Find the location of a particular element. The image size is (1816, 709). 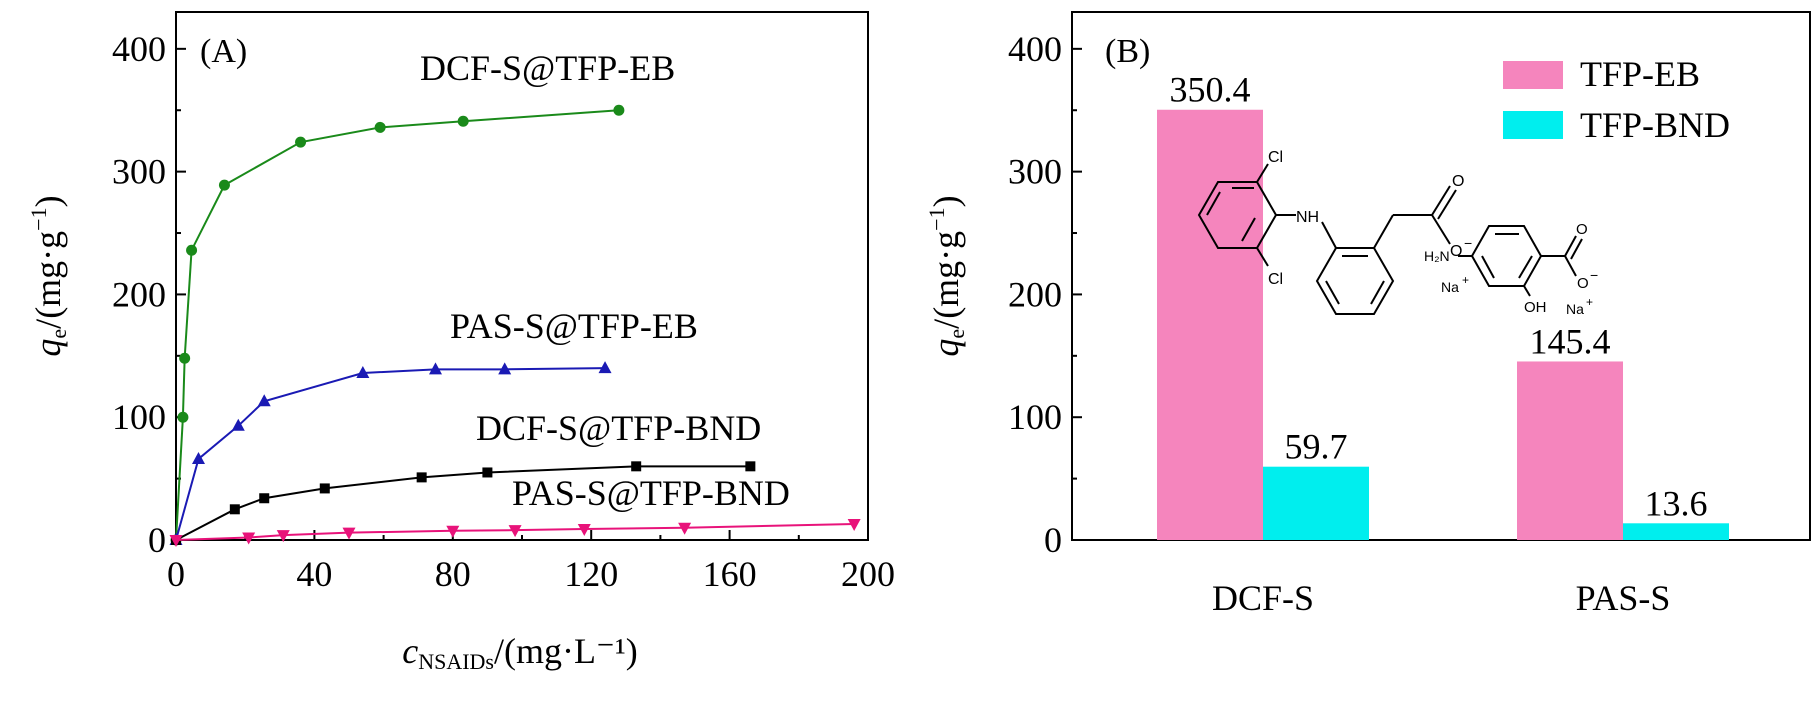

bar-value-label: 59.7 is located at coordinates (1316, 447).